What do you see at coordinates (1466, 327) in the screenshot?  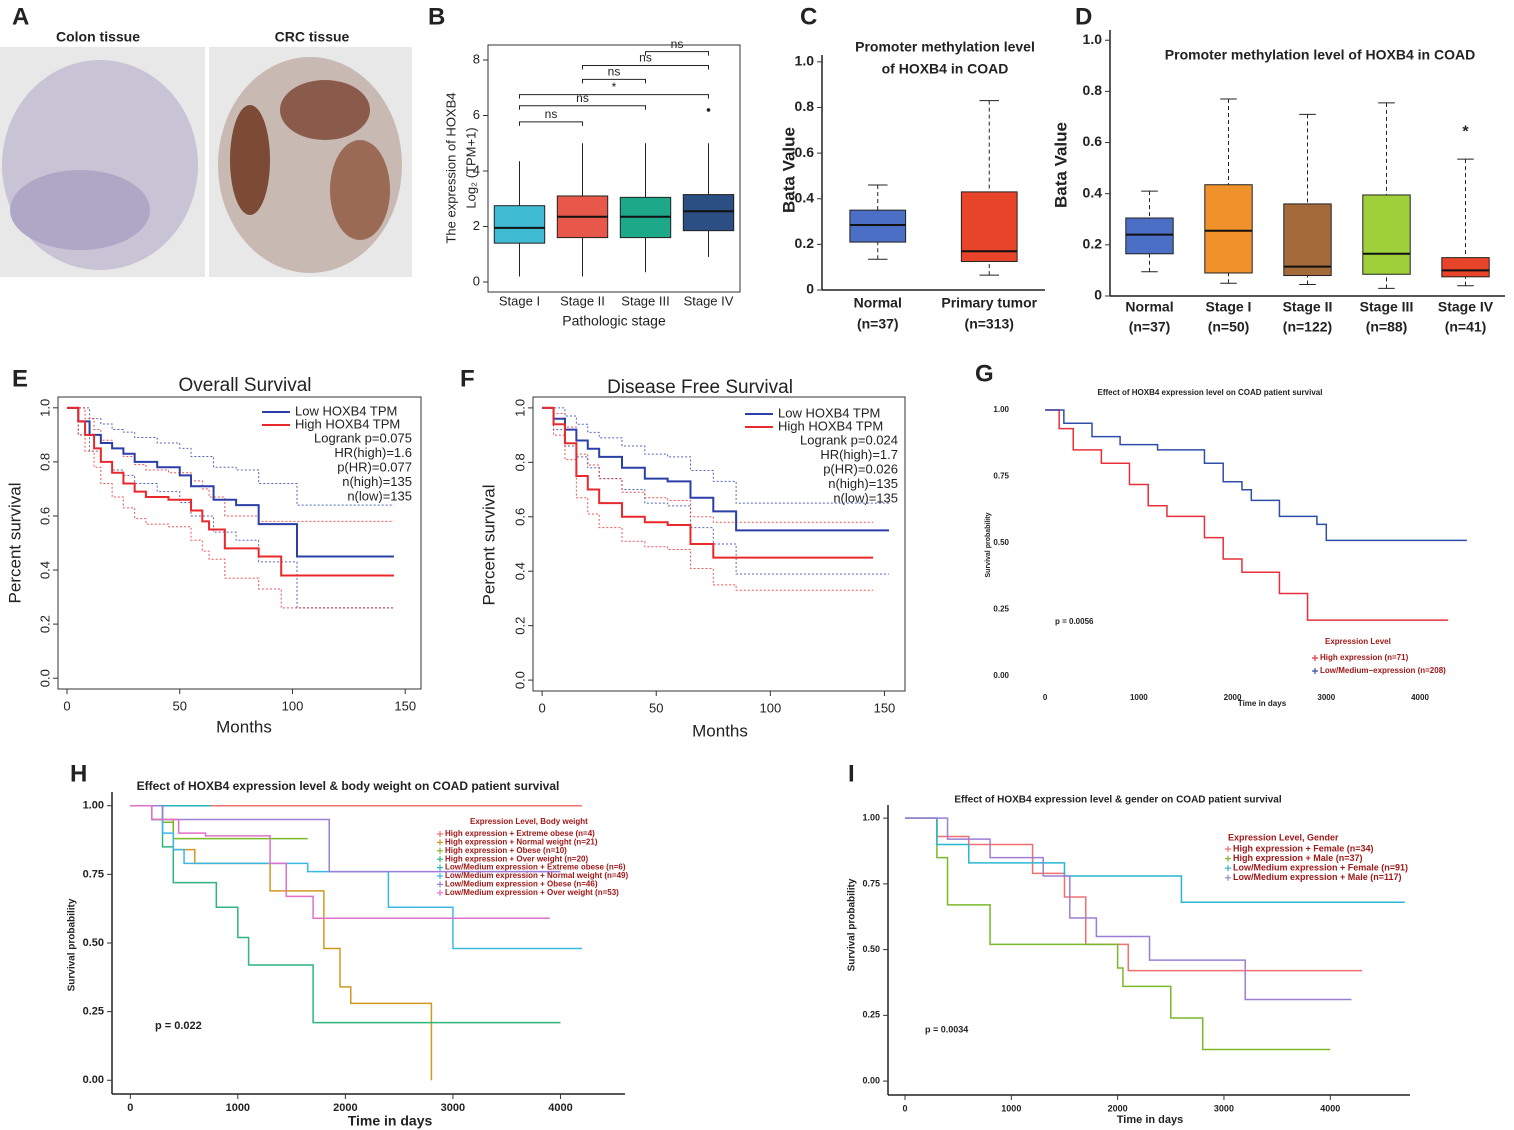 I see `x-tick-count: (n=41)` at bounding box center [1466, 327].